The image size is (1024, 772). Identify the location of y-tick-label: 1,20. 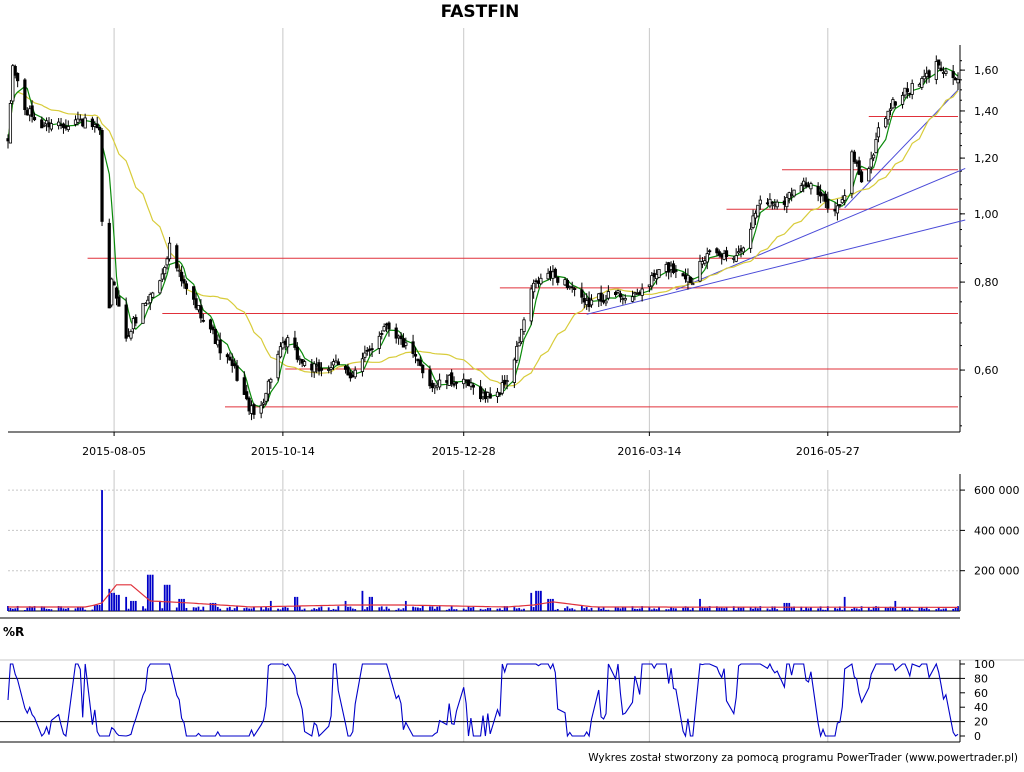
(986, 158).